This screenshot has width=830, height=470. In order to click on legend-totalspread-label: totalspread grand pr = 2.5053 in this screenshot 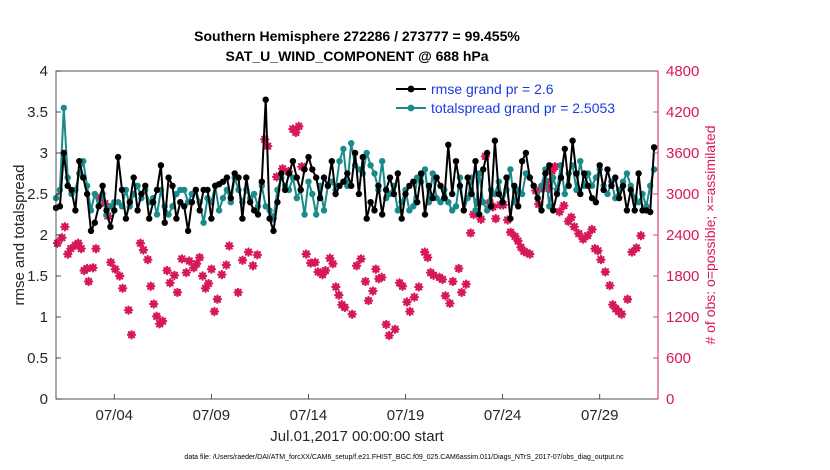, I will do `click(523, 108)`.